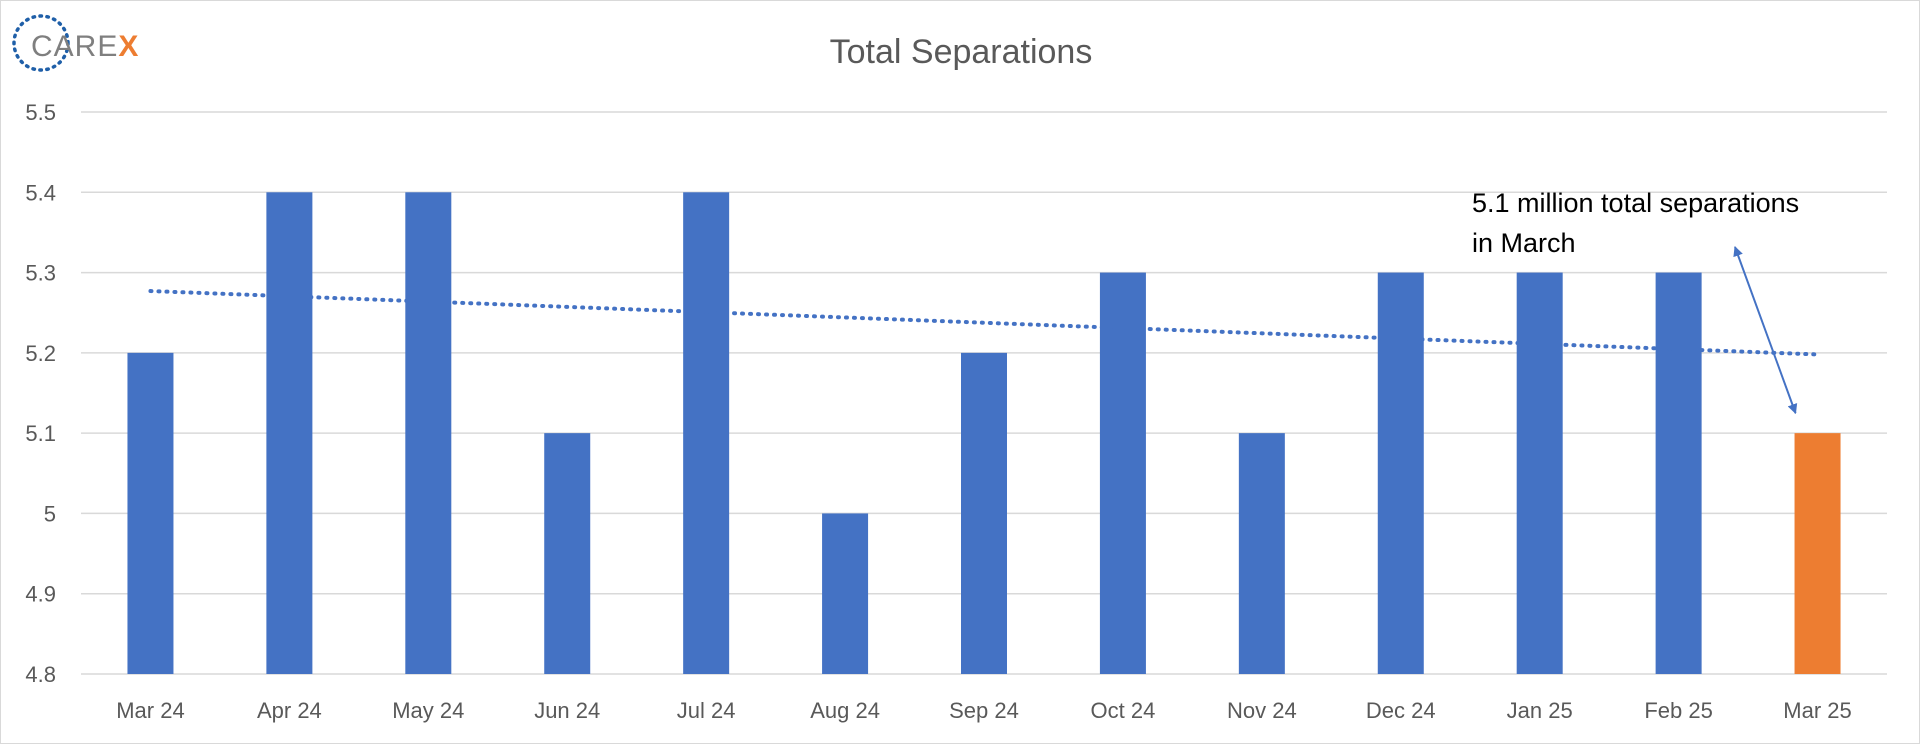 Image resolution: width=1920 pixels, height=745 pixels. I want to click on y-tick-label: 4.9, so click(40, 594).